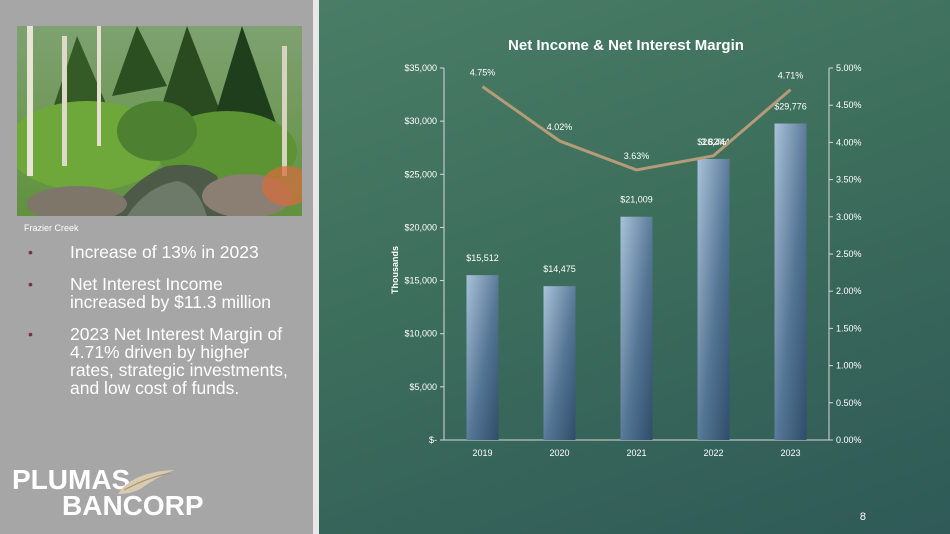 This screenshot has width=950, height=534. Describe the element at coordinates (636, 200) in the screenshot. I see `bar-data-label: $21,009` at that location.